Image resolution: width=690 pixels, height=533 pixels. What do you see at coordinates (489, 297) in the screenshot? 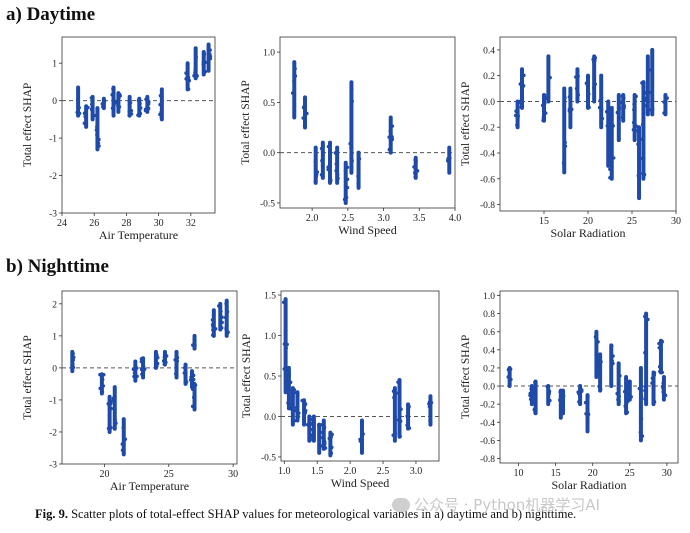
I see `y-tick-label: 1.0` at bounding box center [489, 297].